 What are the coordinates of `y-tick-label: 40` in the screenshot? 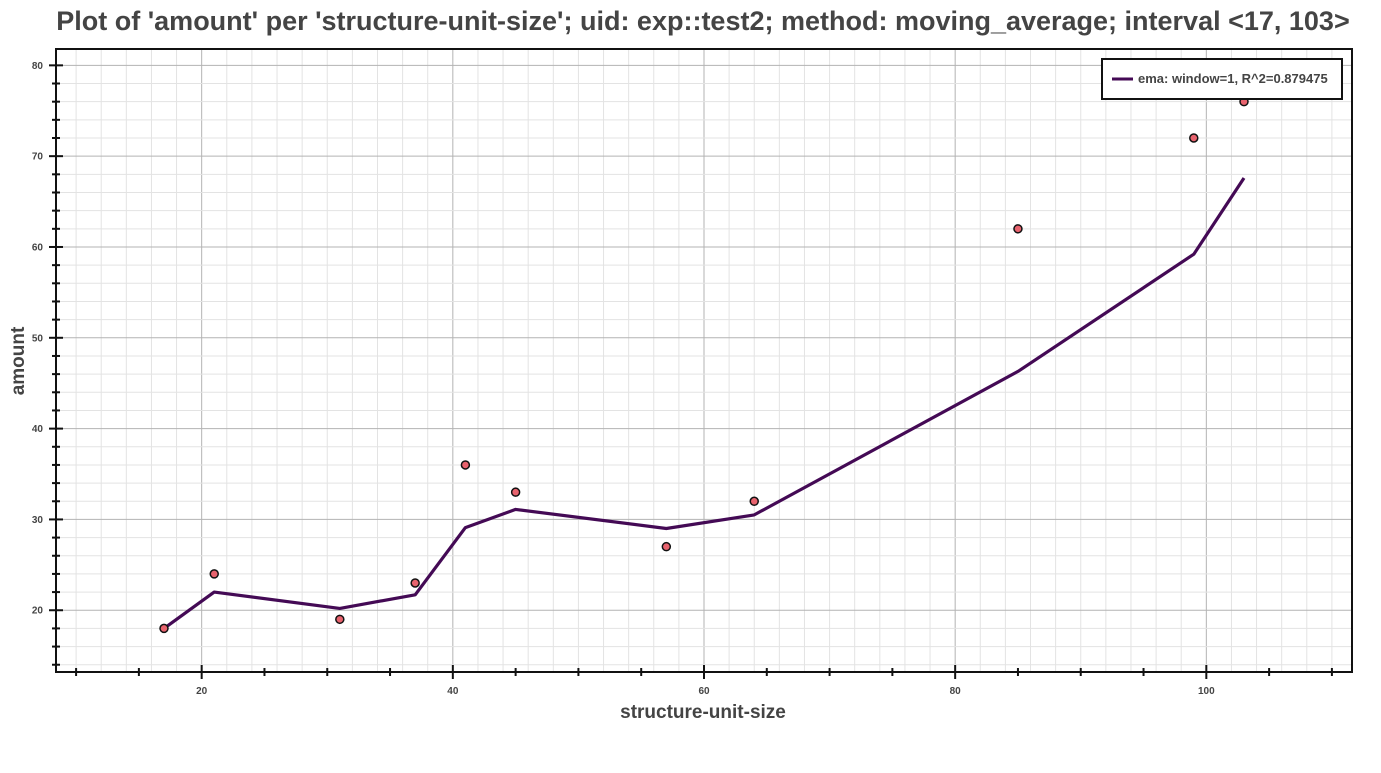 It's located at (38, 429).